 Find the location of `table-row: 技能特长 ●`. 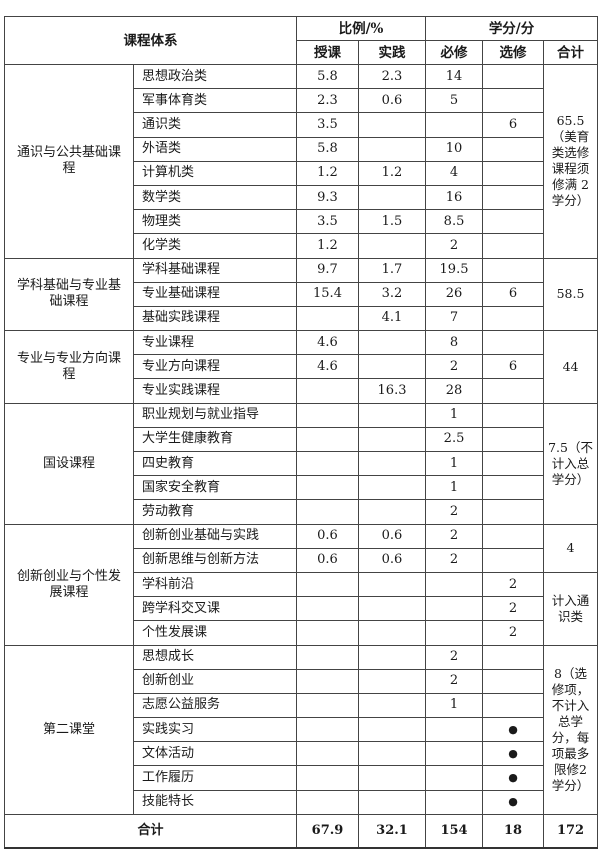

table-row: 技能特长 ● is located at coordinates (301, 802).